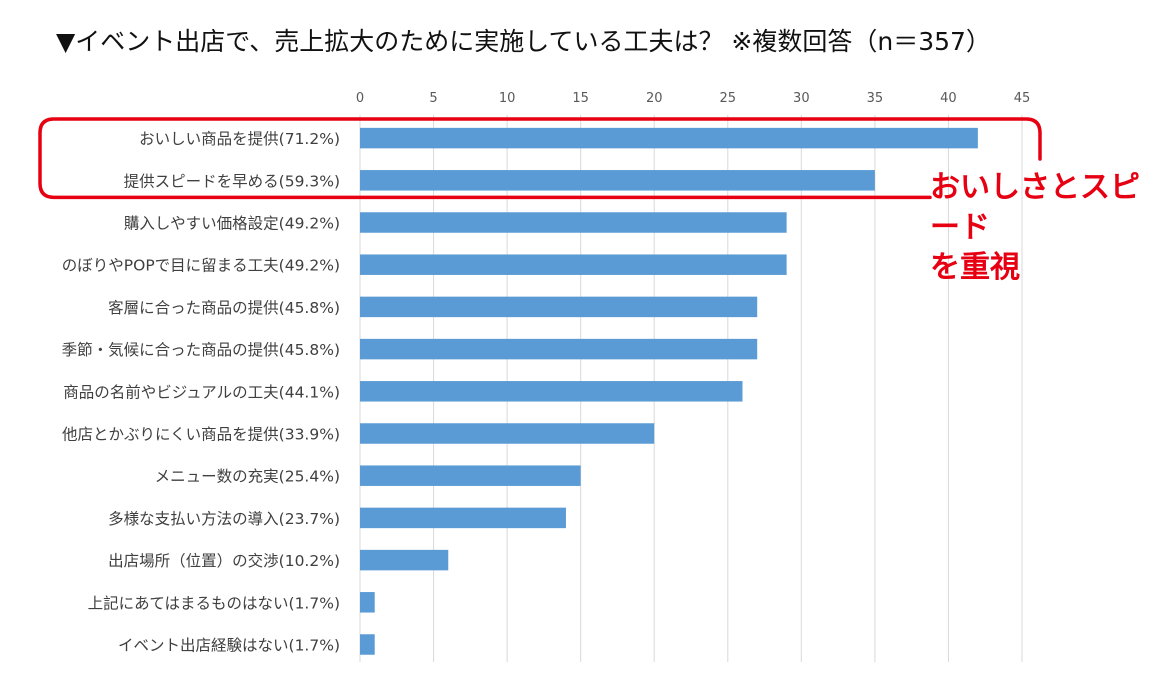  I want to click on category-label: 購入しやすい価格設定(49.2%), so click(232, 224).